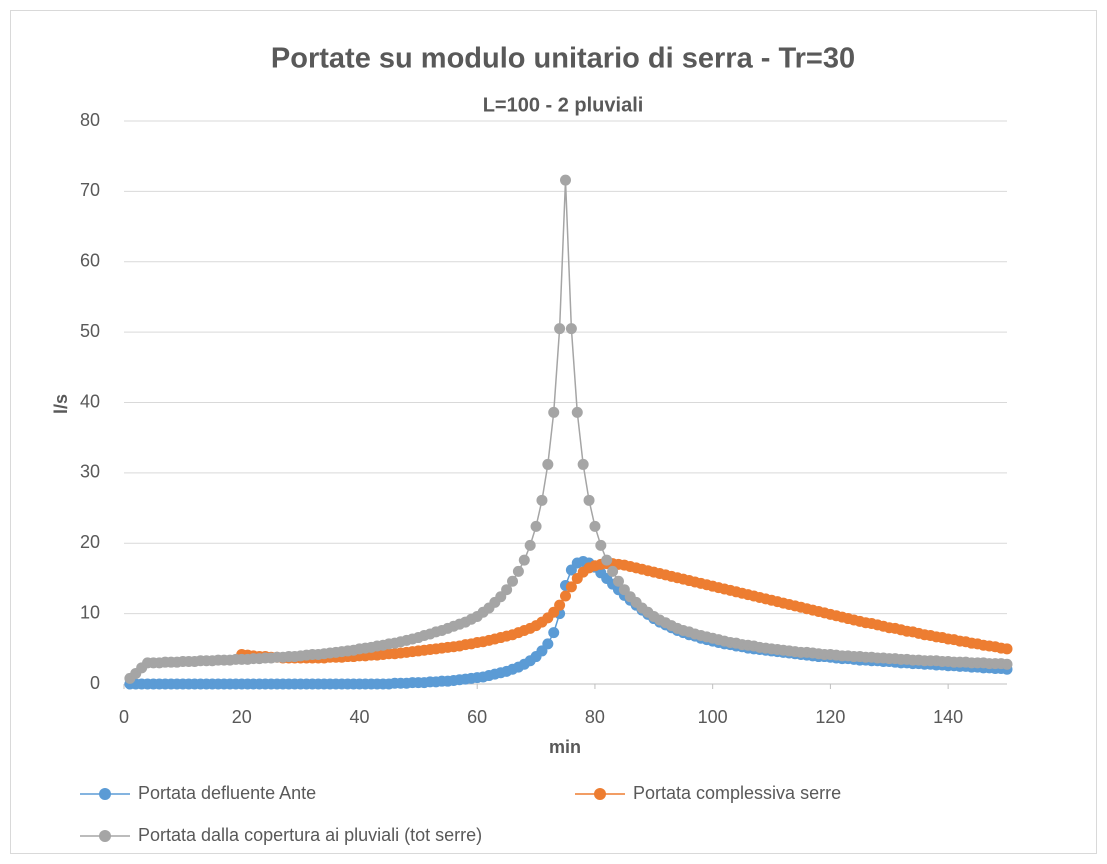 The image size is (1107, 864). What do you see at coordinates (595, 717) in the screenshot?
I see `x-tick-label: 80` at bounding box center [595, 717].